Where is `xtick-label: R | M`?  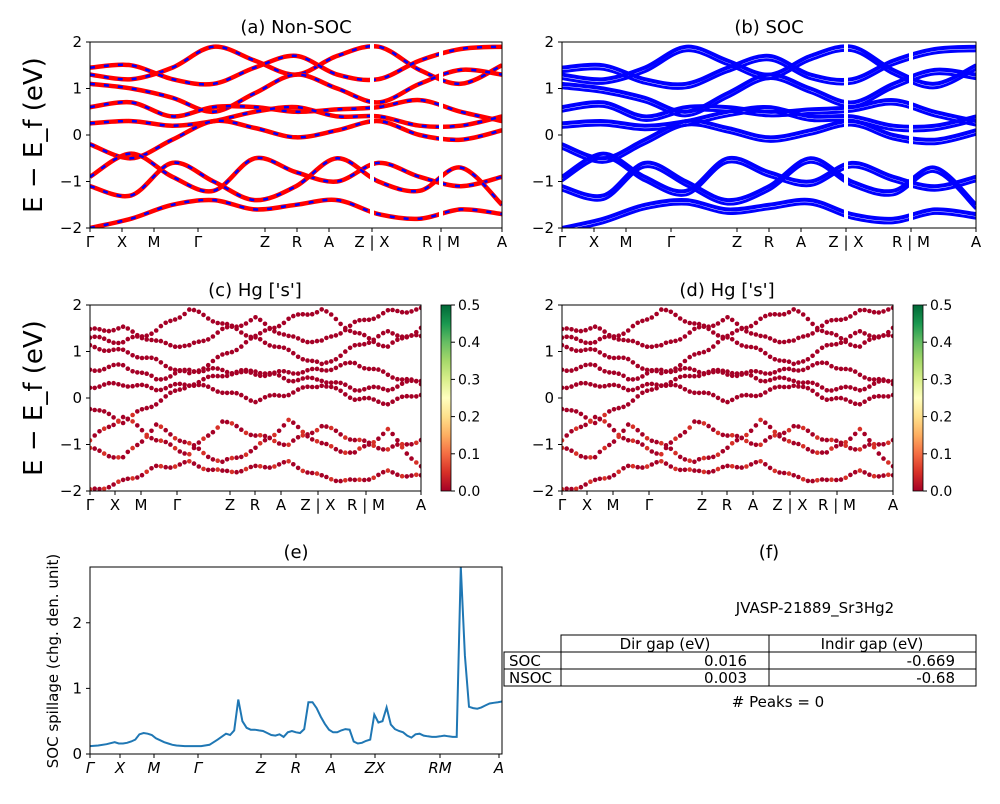 xtick-label: R | M is located at coordinates (366, 505).